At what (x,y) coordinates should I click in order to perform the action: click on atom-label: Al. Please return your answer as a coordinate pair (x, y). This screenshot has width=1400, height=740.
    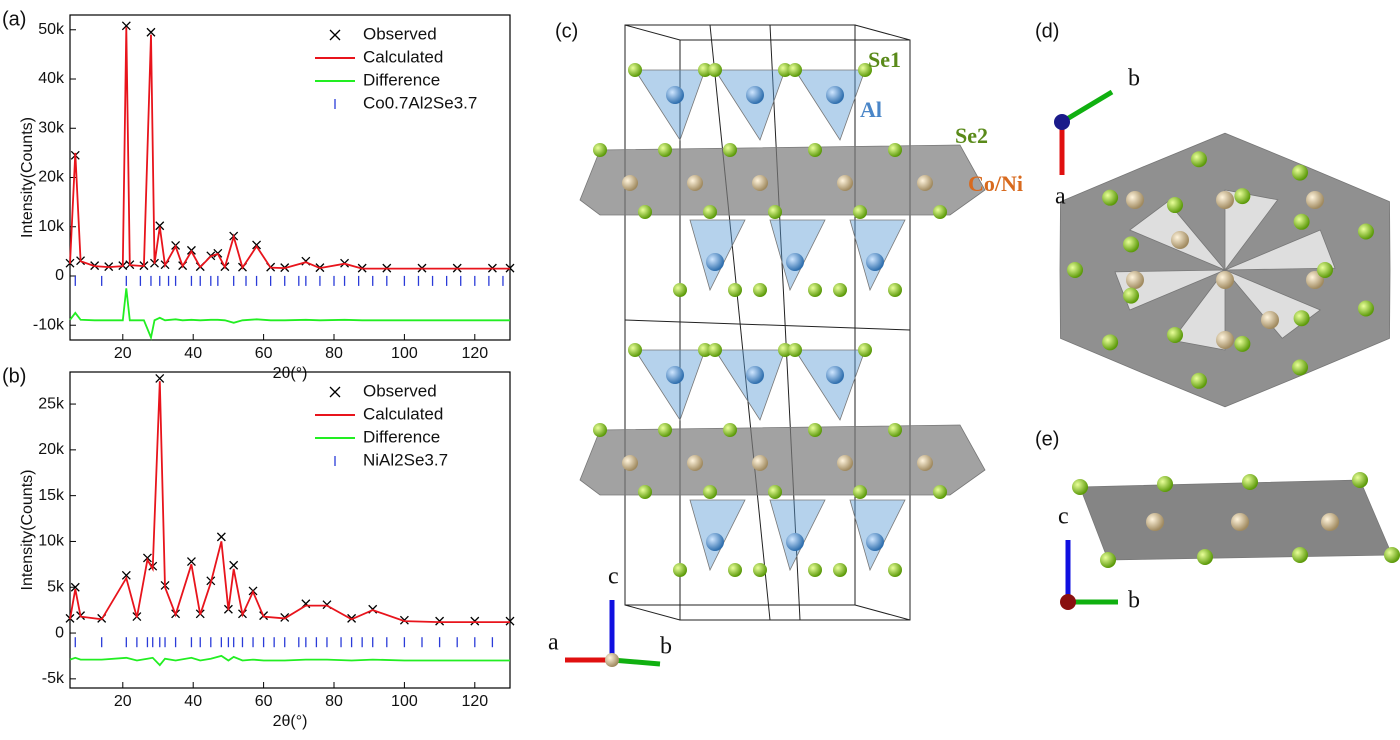
    Looking at the image, I should click on (871, 109).